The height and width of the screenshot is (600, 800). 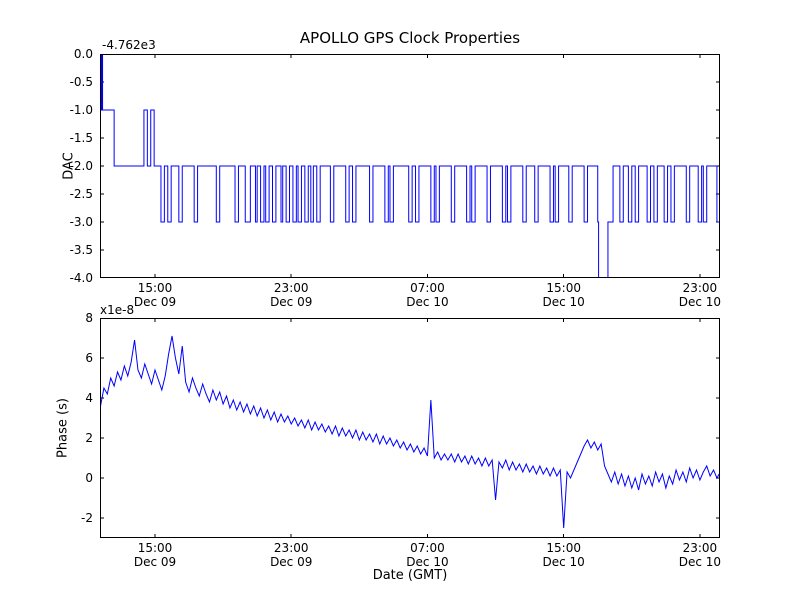 What do you see at coordinates (89, 438) in the screenshot?
I see `y-tick-label: 2` at bounding box center [89, 438].